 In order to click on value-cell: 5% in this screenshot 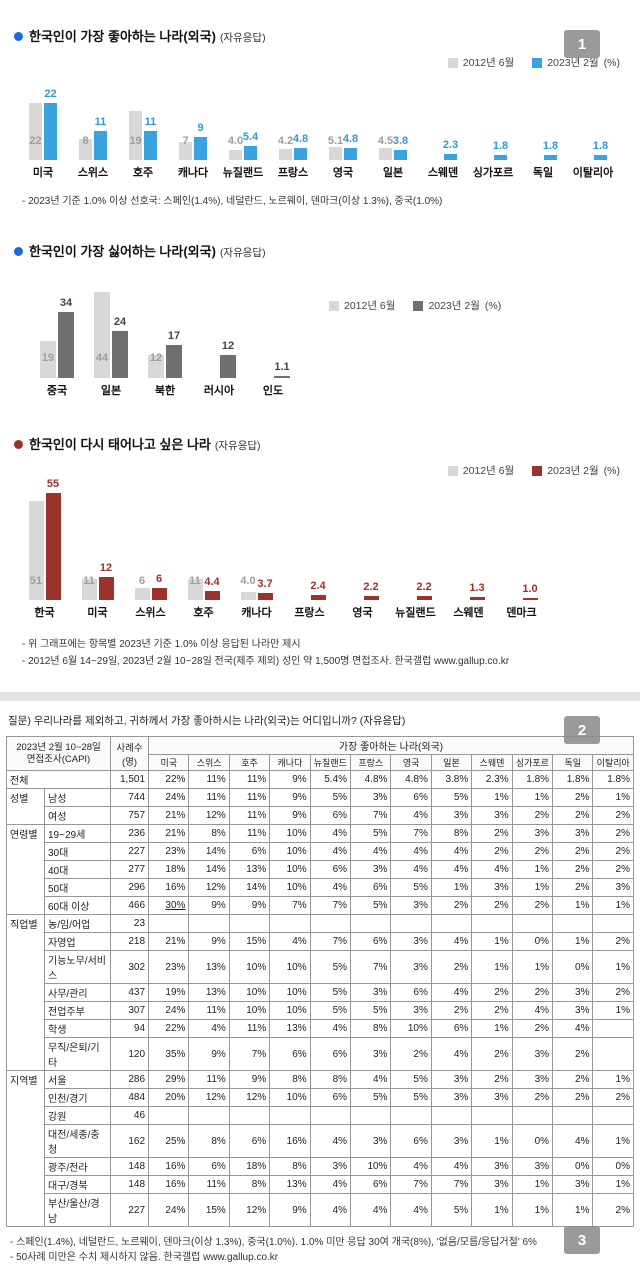, I will do `click(330, 1010)`.